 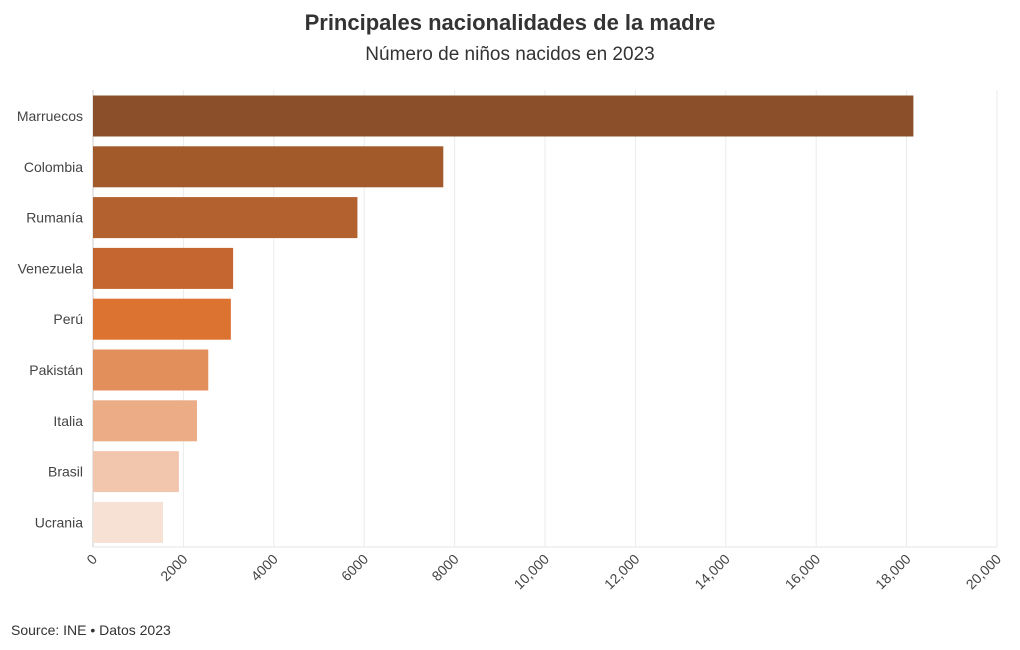 What do you see at coordinates (984, 572) in the screenshot?
I see `x-tick-label: 20,000` at bounding box center [984, 572].